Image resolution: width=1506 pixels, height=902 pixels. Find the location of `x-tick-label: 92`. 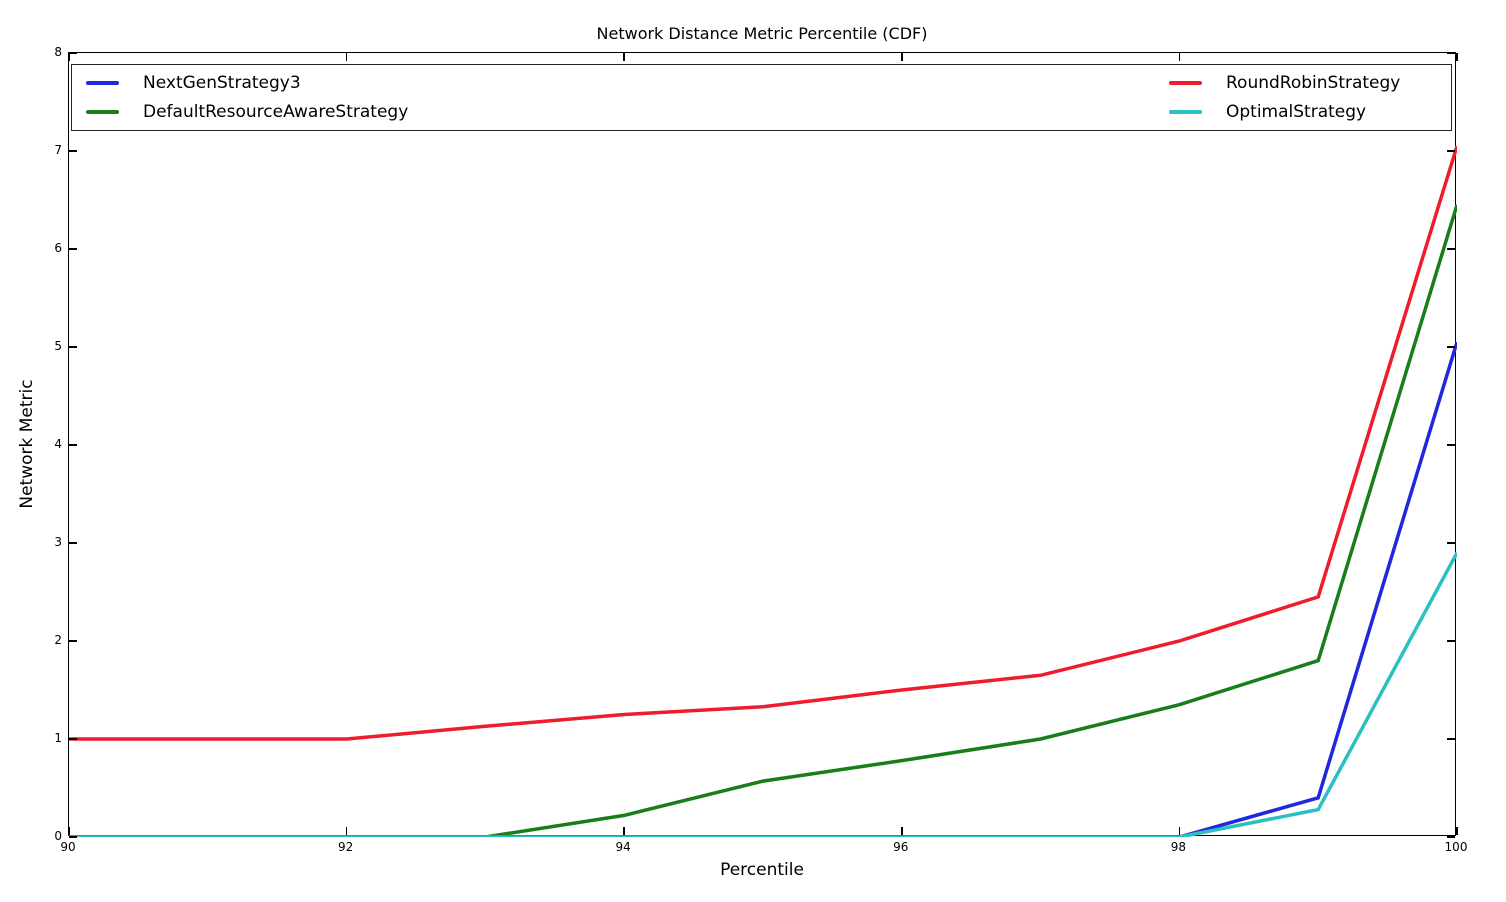

x-tick-label: 92 is located at coordinates (345, 847).